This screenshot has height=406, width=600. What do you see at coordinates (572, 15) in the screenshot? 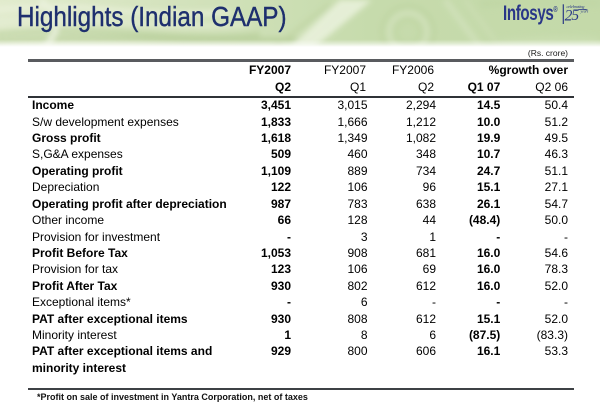
I see `svg-text: 25` at bounding box center [572, 15].